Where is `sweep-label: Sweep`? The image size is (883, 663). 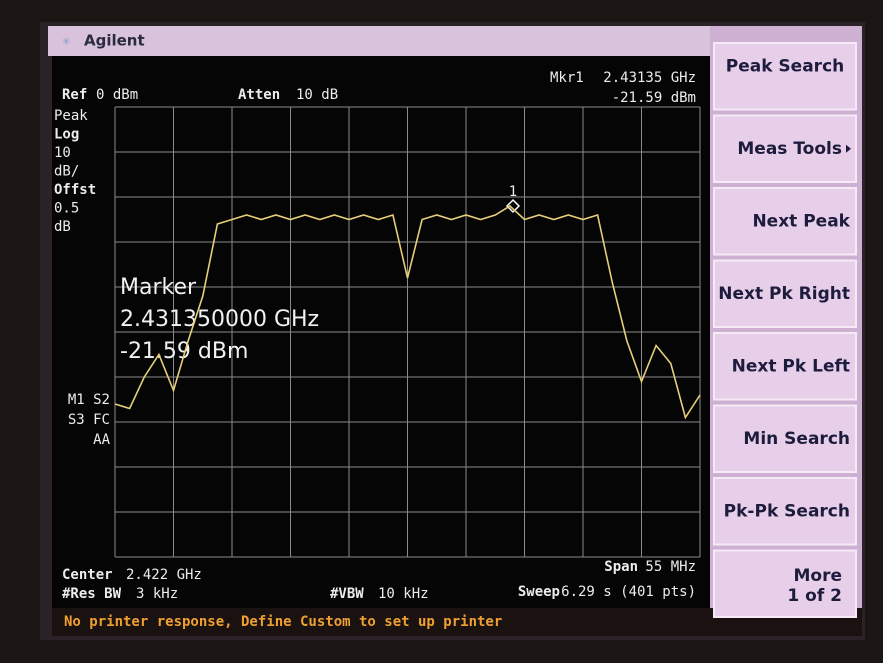
sweep-label: Sweep is located at coordinates (539, 592).